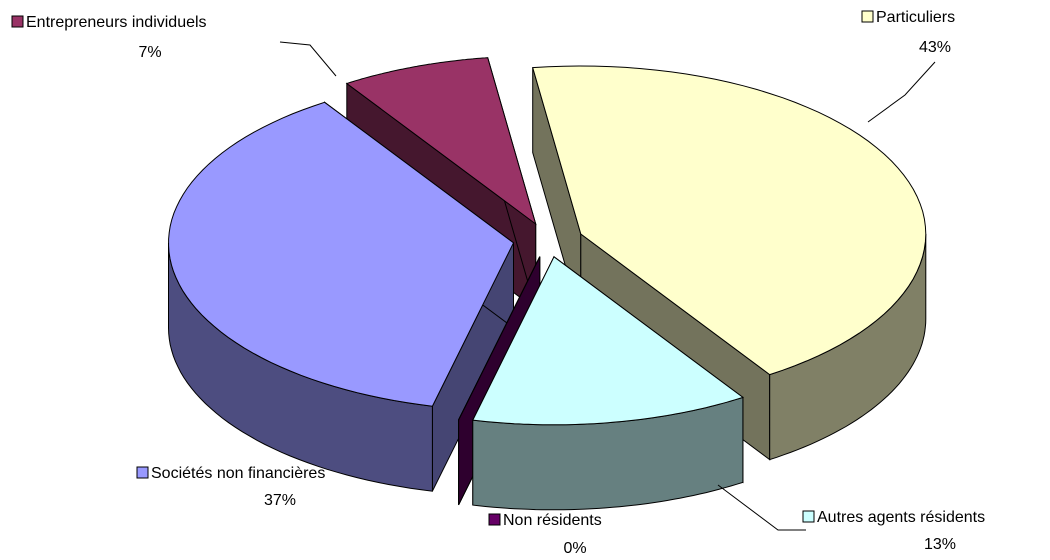  What do you see at coordinates (149, 52) in the screenshot?
I see `value-label: 7%` at bounding box center [149, 52].